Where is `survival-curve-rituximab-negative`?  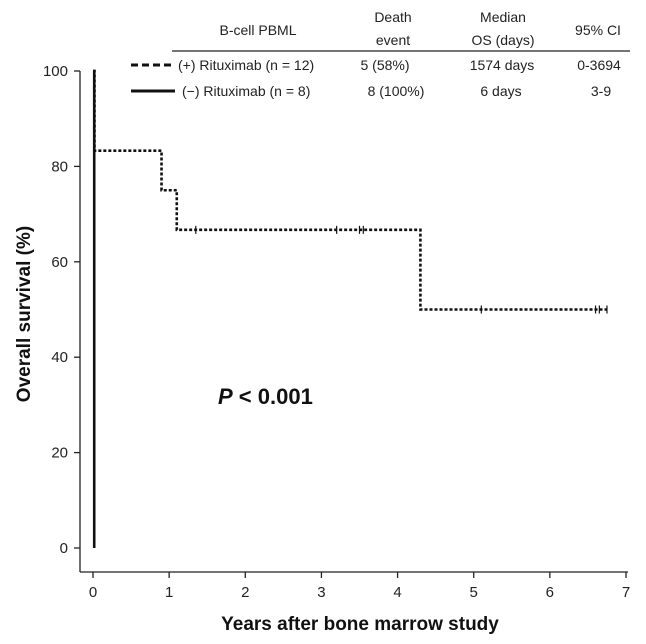 survival-curve-rituximab-negative is located at coordinates (94, 308).